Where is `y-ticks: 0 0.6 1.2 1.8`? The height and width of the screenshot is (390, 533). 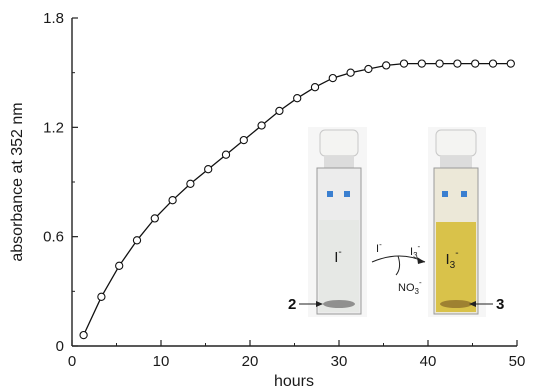
y-ticks: 0 0.6 1.2 1.8 is located at coordinates (60, 182).